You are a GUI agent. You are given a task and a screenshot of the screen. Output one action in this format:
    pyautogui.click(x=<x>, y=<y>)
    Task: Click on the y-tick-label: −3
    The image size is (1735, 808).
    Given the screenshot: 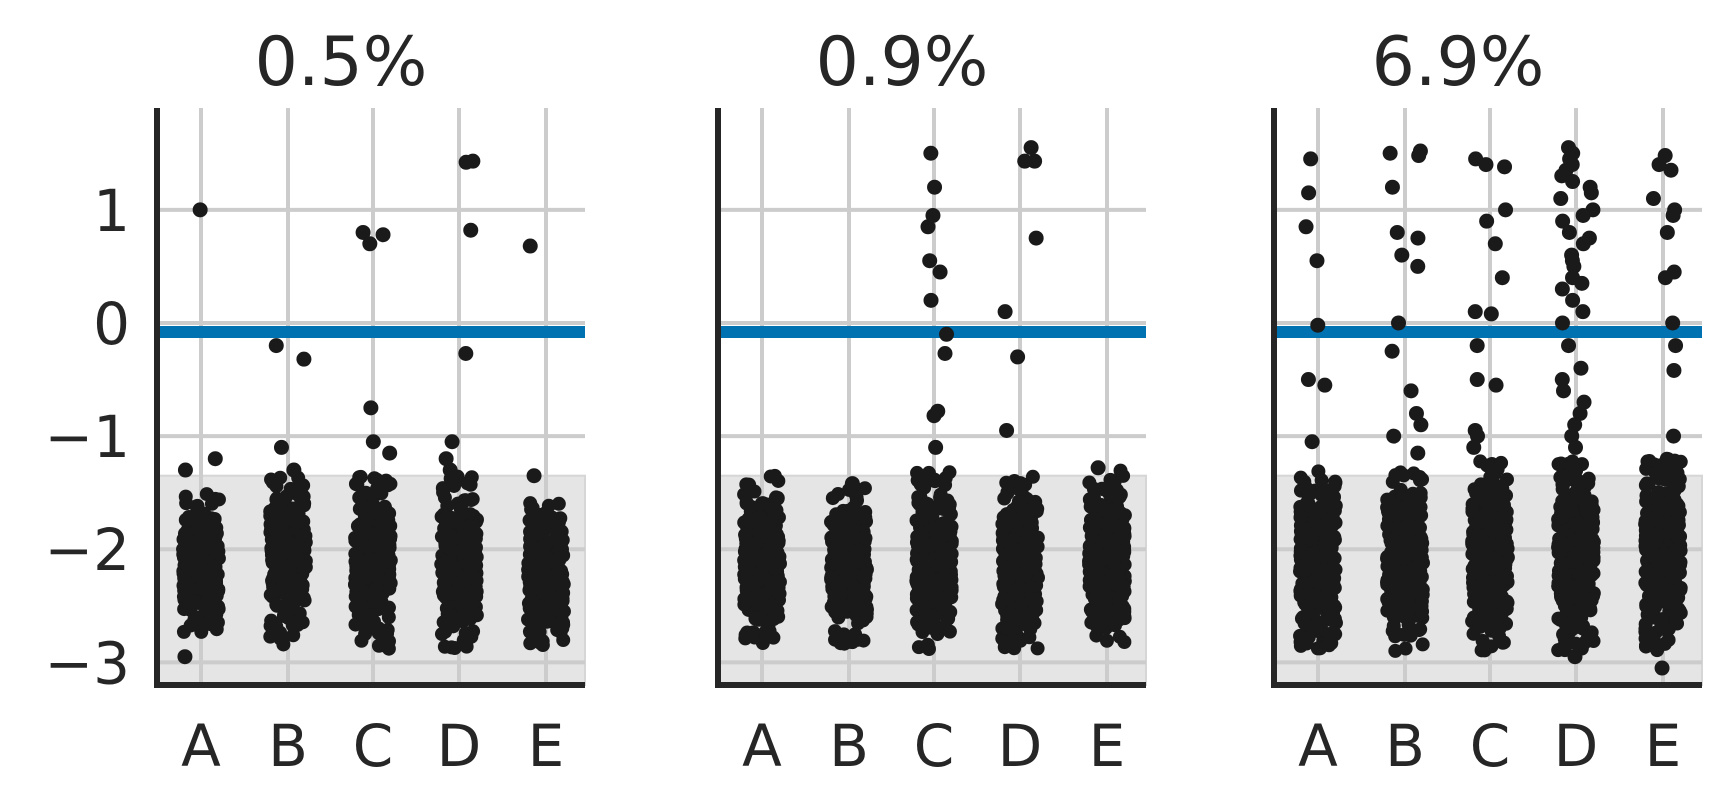 What is the action you would take?
    pyautogui.click(x=88, y=663)
    